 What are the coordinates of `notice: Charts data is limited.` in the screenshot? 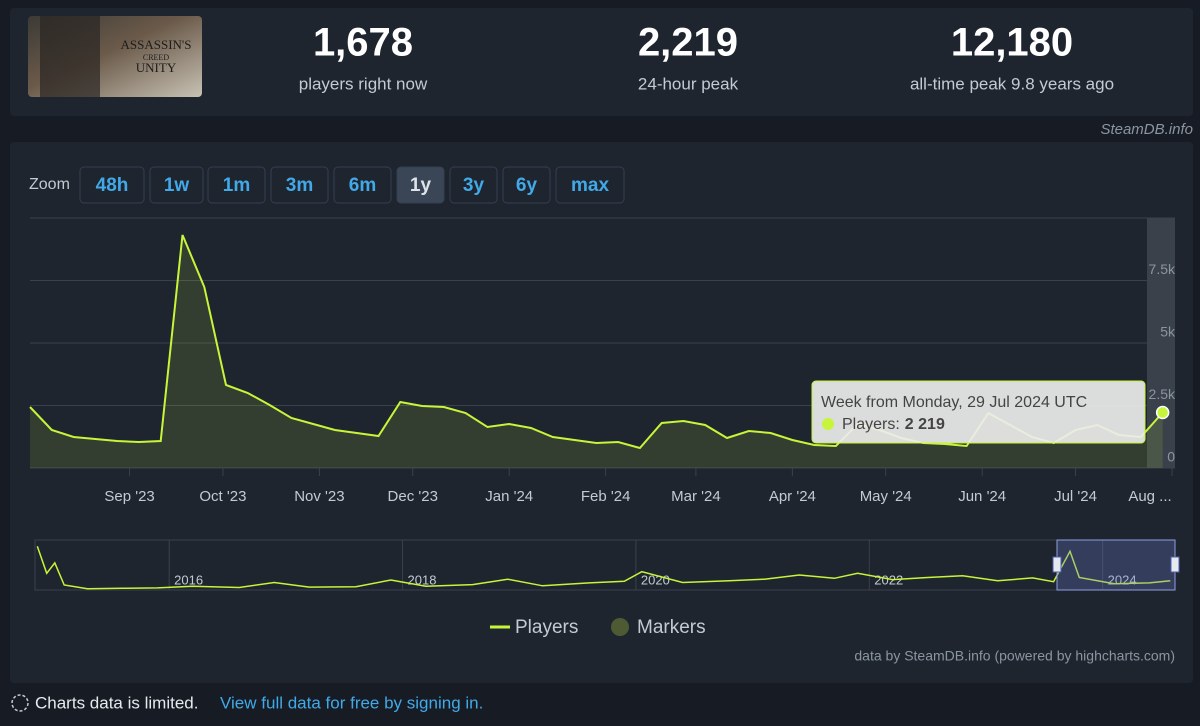 It's located at (116, 702).